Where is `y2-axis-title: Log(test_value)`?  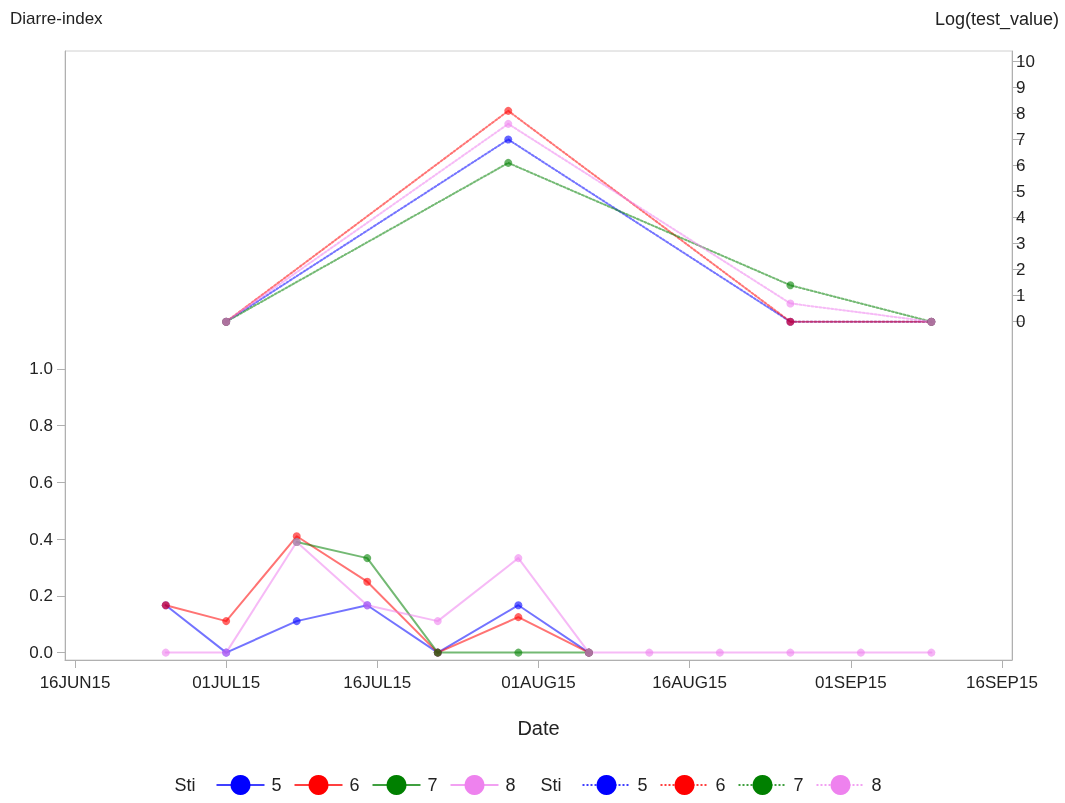
y2-axis-title: Log(test_value) is located at coordinates (996, 19).